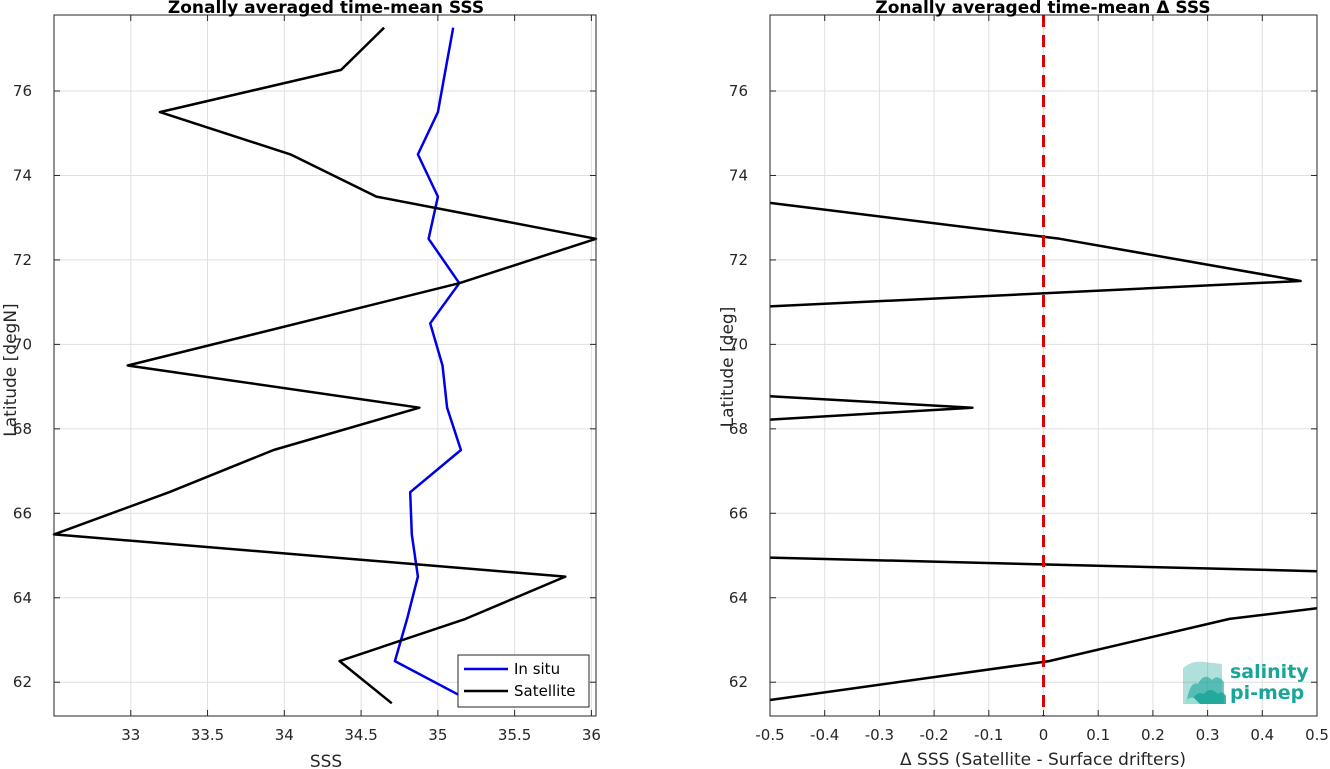  Describe the element at coordinates (1044, 735) in the screenshot. I see `delta-sss-x-tick-label: 0` at that location.